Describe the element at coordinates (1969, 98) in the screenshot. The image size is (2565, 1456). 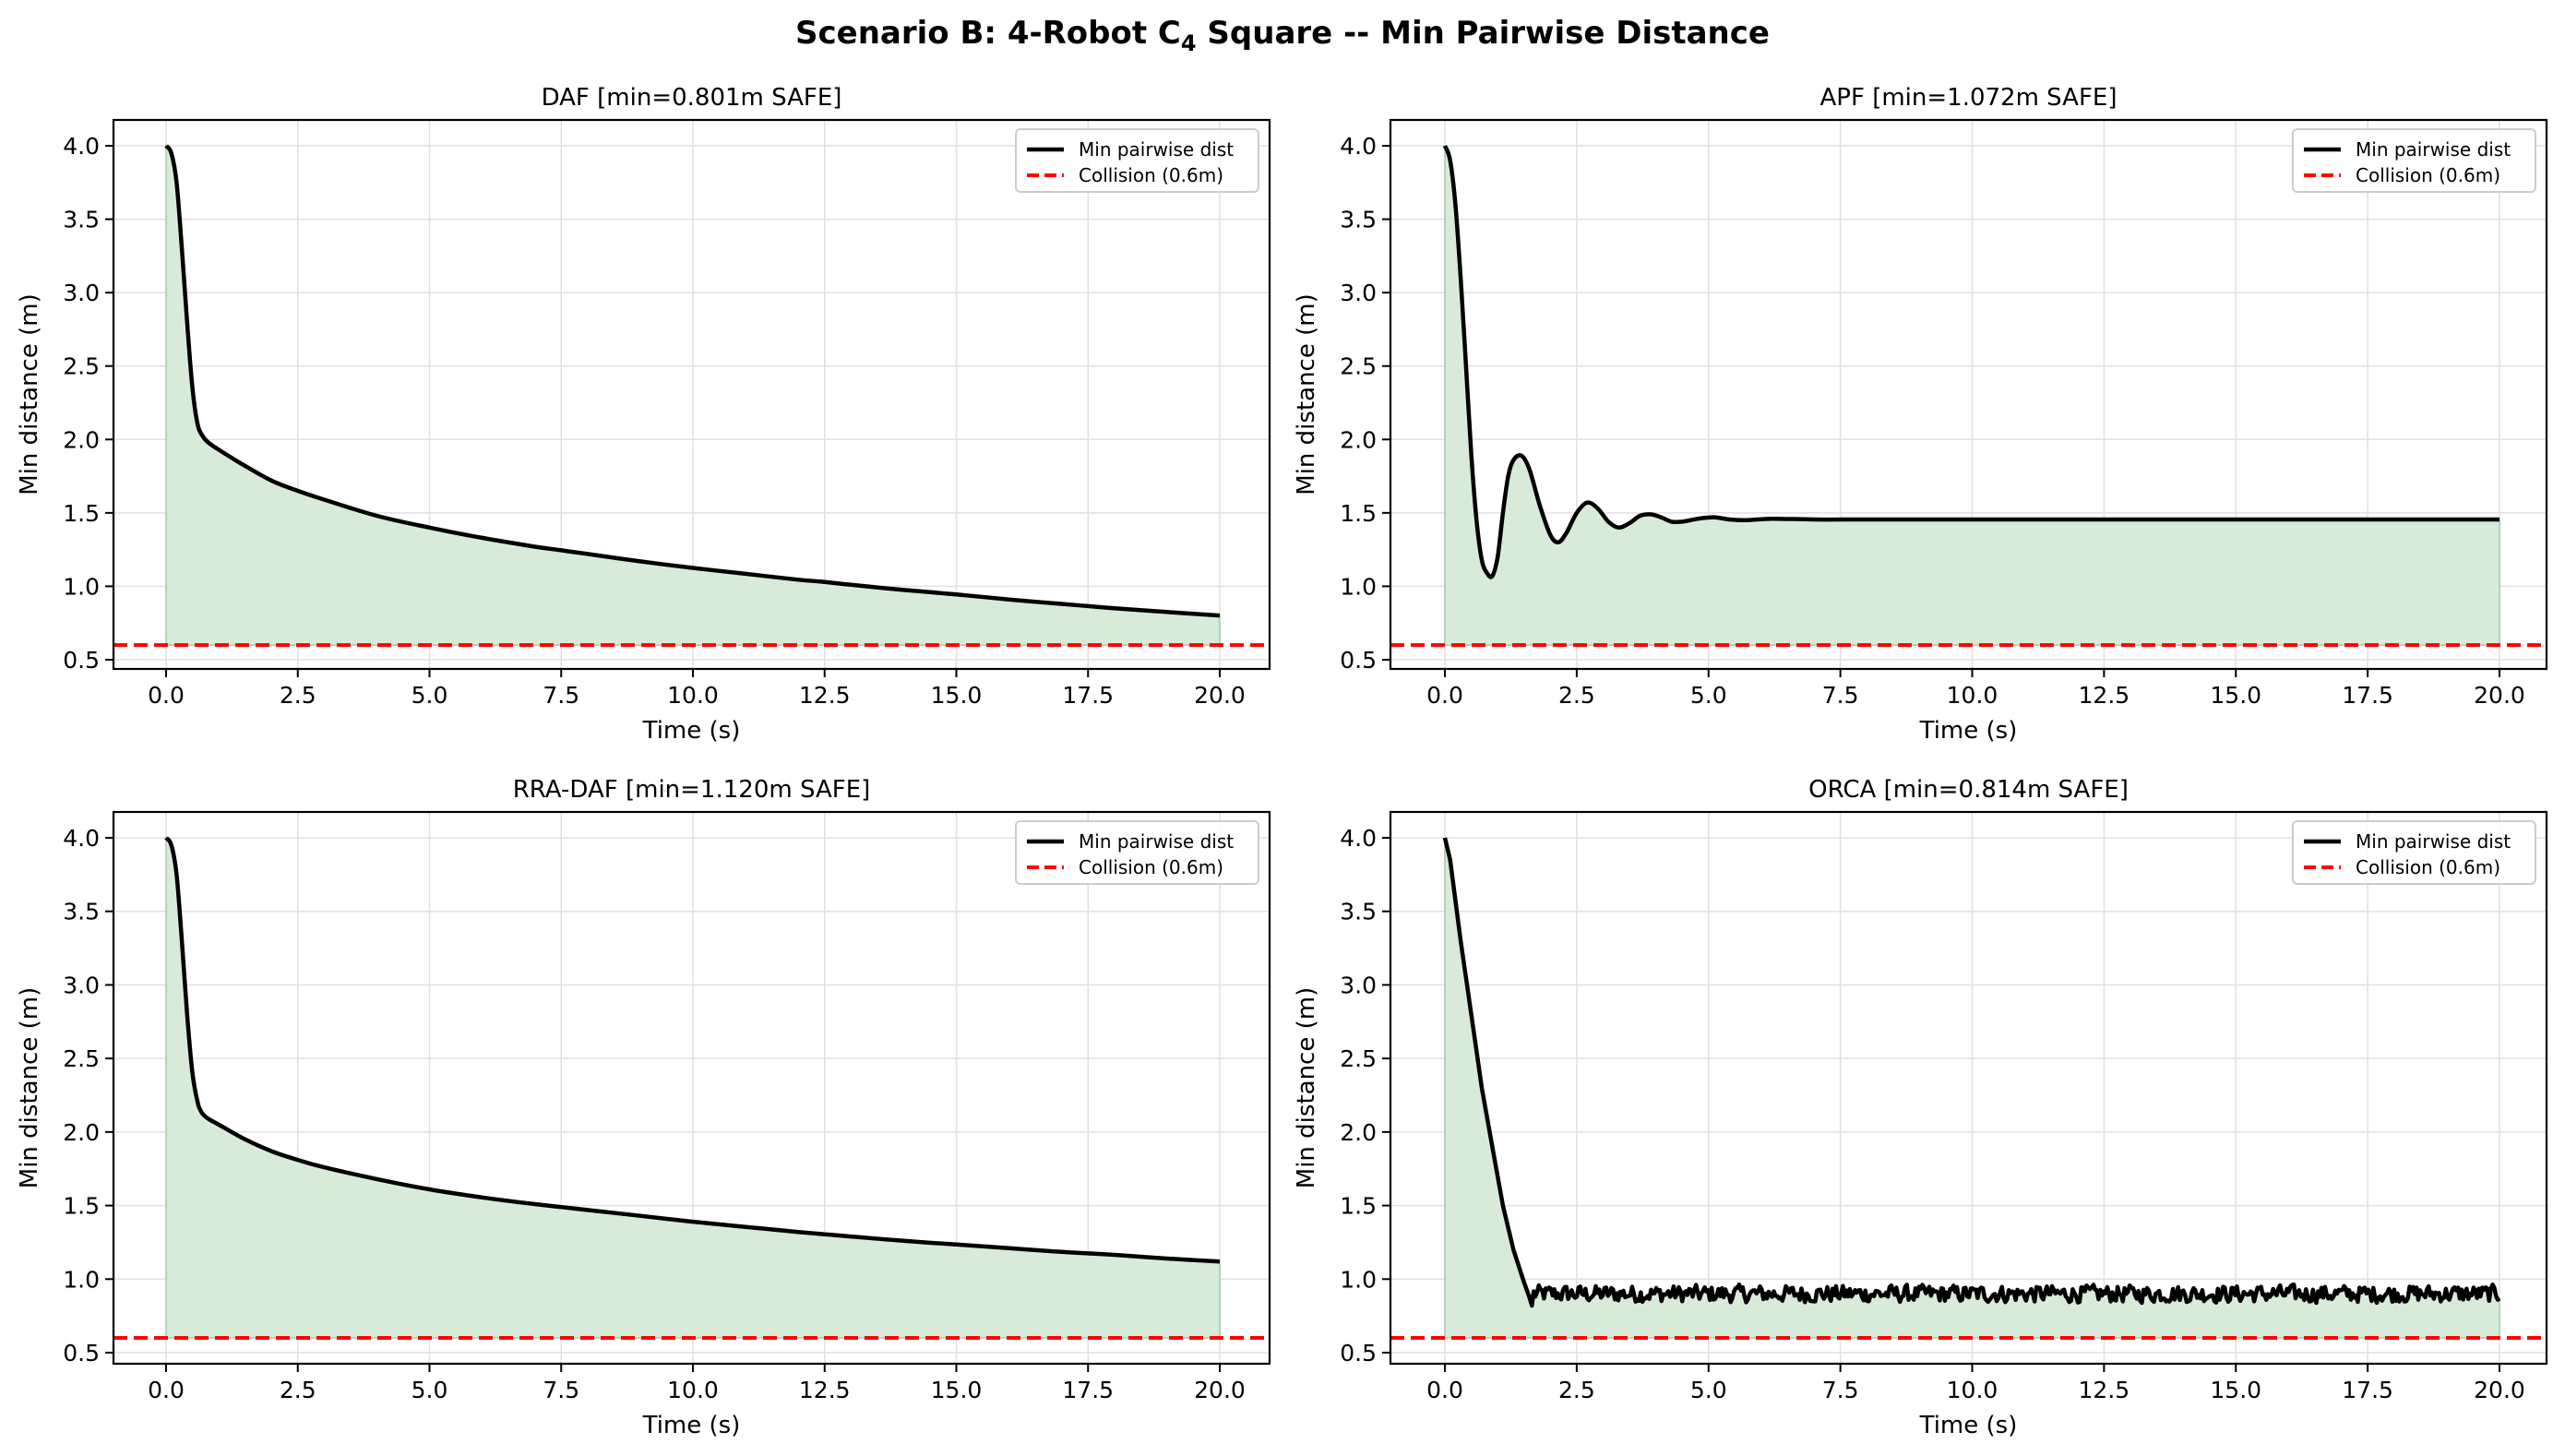
I see `subplot-title: APF [min=1.072m SAFE]` at that location.